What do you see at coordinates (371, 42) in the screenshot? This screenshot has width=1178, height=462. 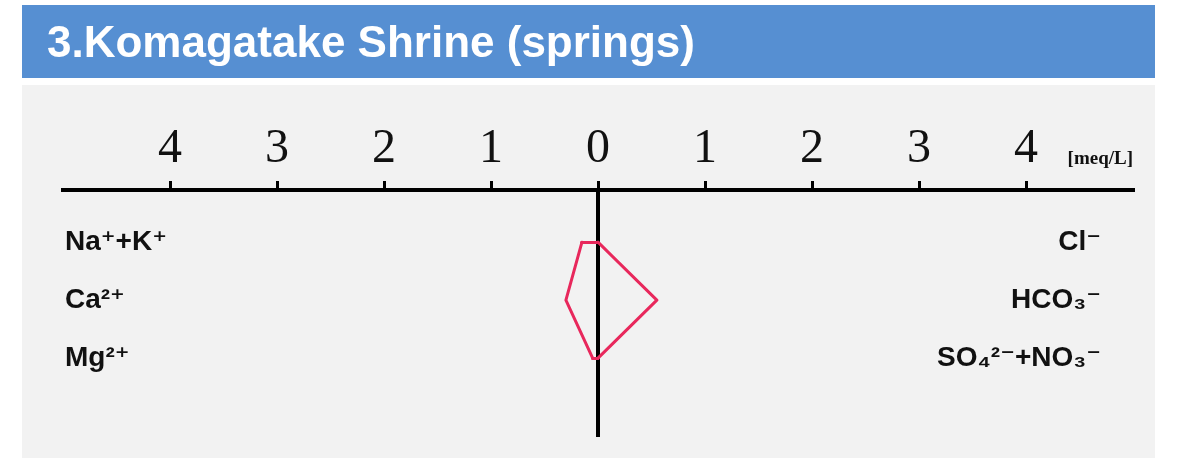 I see `chart-title: 3.Komagatake Shrine (springs)` at bounding box center [371, 42].